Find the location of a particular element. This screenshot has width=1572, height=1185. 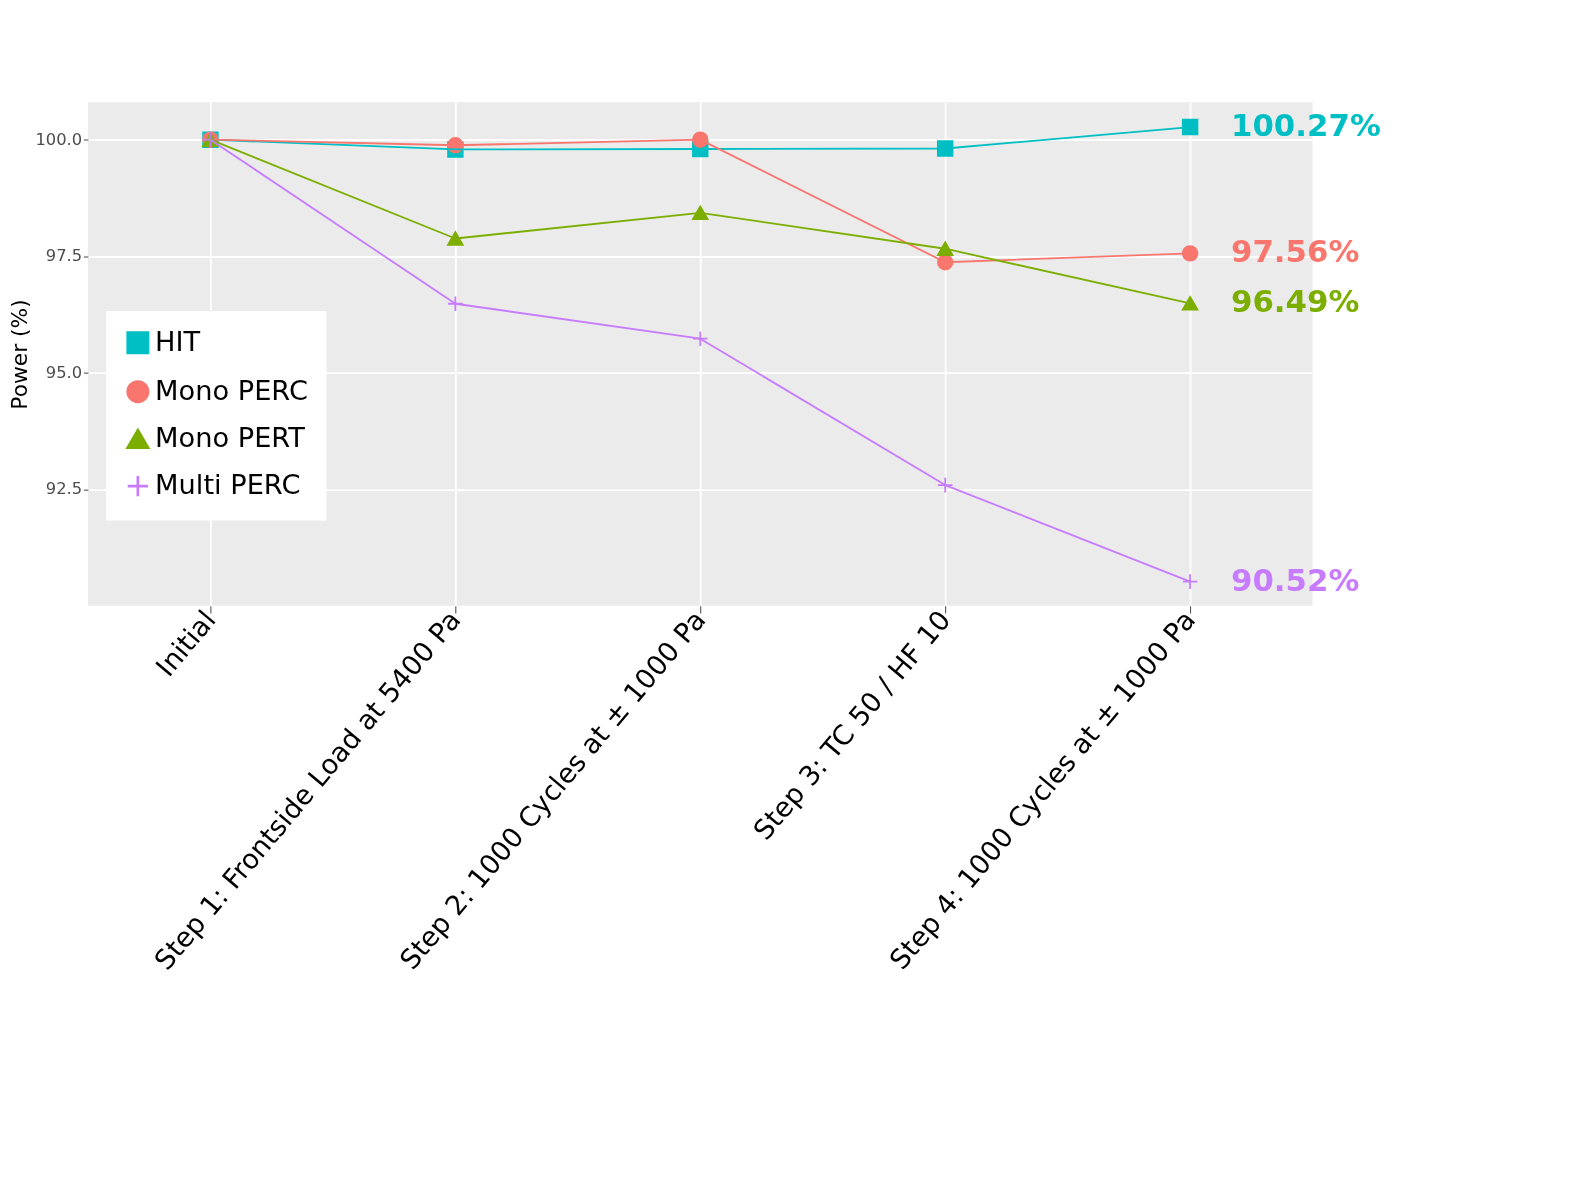

y-axis-title: Power (%) is located at coordinates (20, 354).